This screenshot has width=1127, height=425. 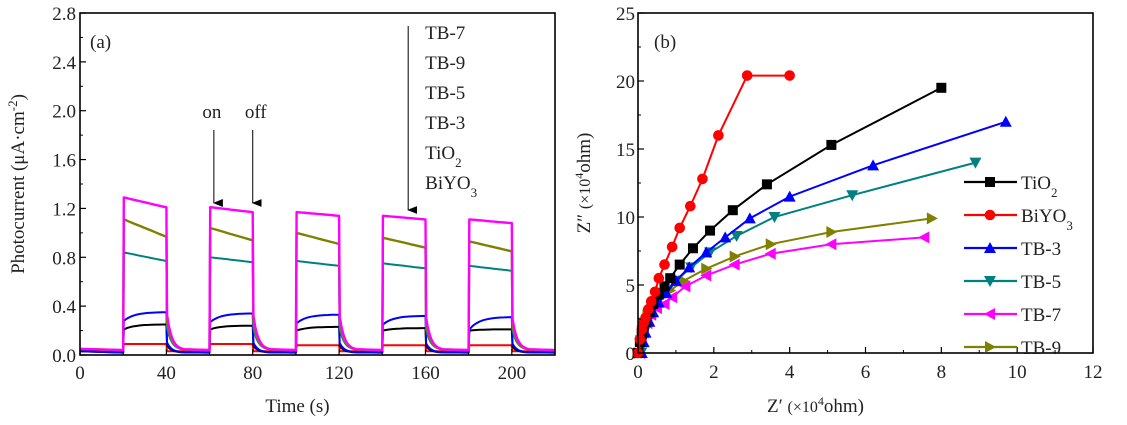 I want to click on y-tick-label: 0.8, so click(x=64, y=258).